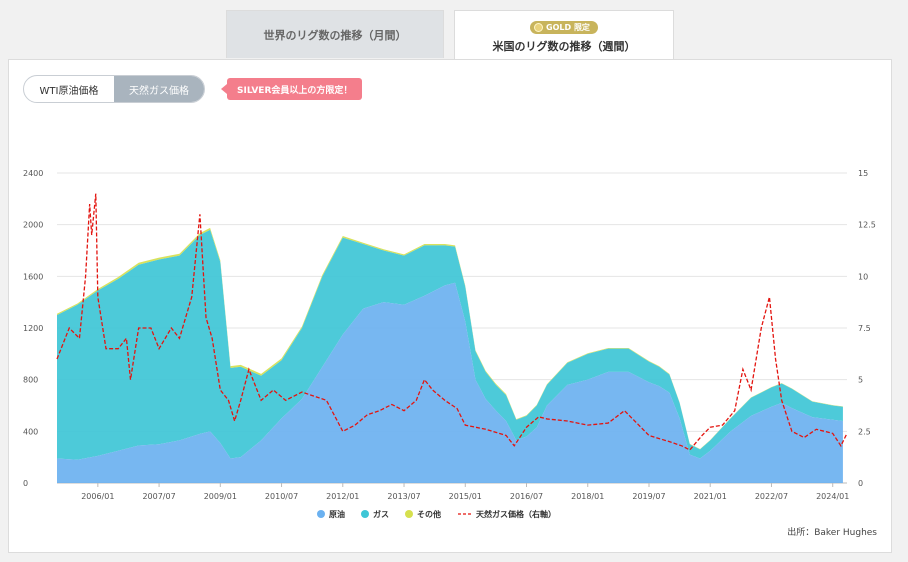 The image size is (908, 562). Describe the element at coordinates (864, 431) in the screenshot. I see `y-right-tick-label: 2.5` at that location.